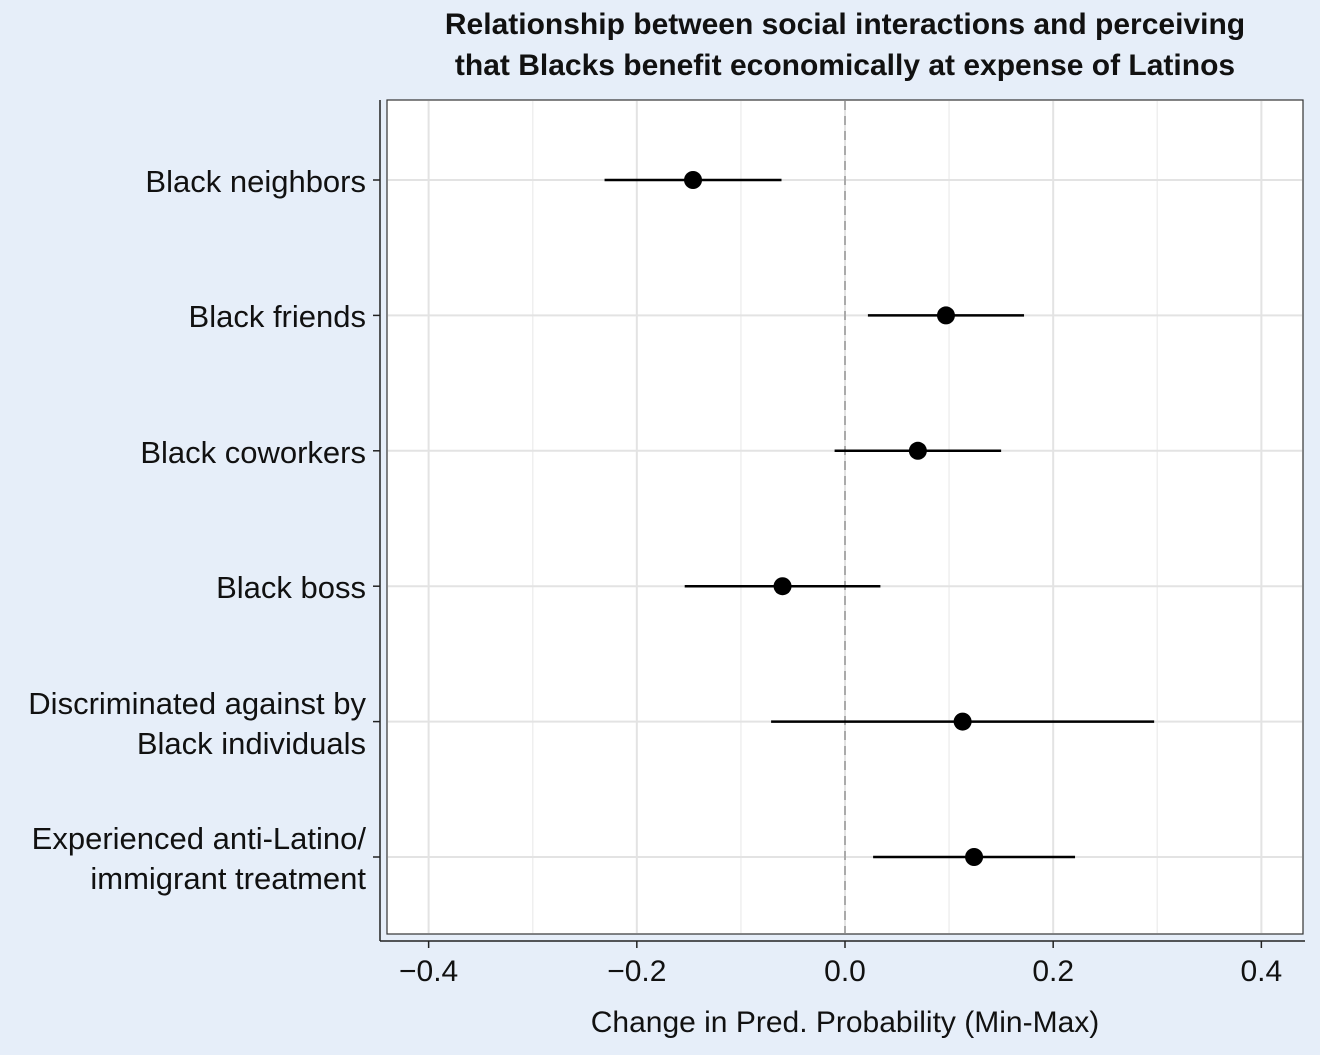 The image size is (1320, 1055). Describe the element at coordinates (183, 588) in the screenshot. I see `category-label: Black boss` at that location.